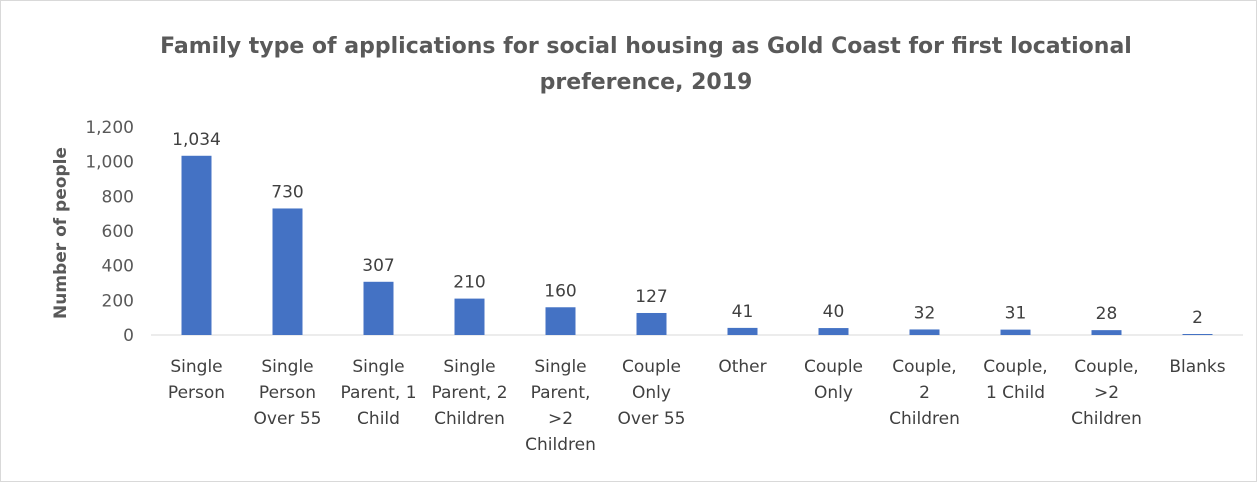  I want to click on x-tick-label: Couple Only Over 55, so click(652, 393).